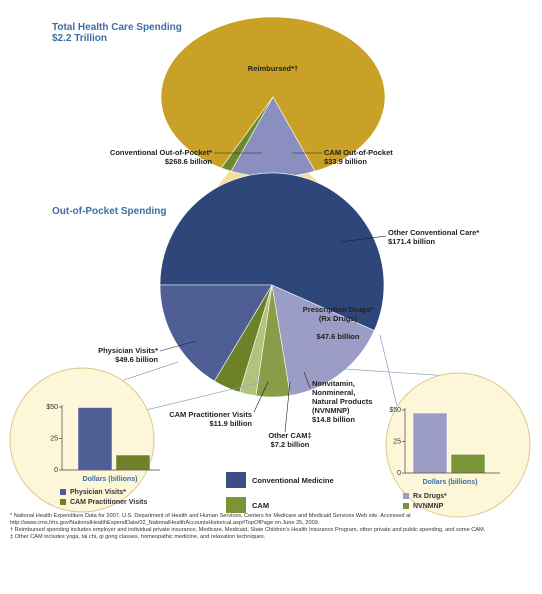  Describe the element at coordinates (109, 211) in the screenshot. I see `chart-title: Out-of-Pocket Spending` at that location.